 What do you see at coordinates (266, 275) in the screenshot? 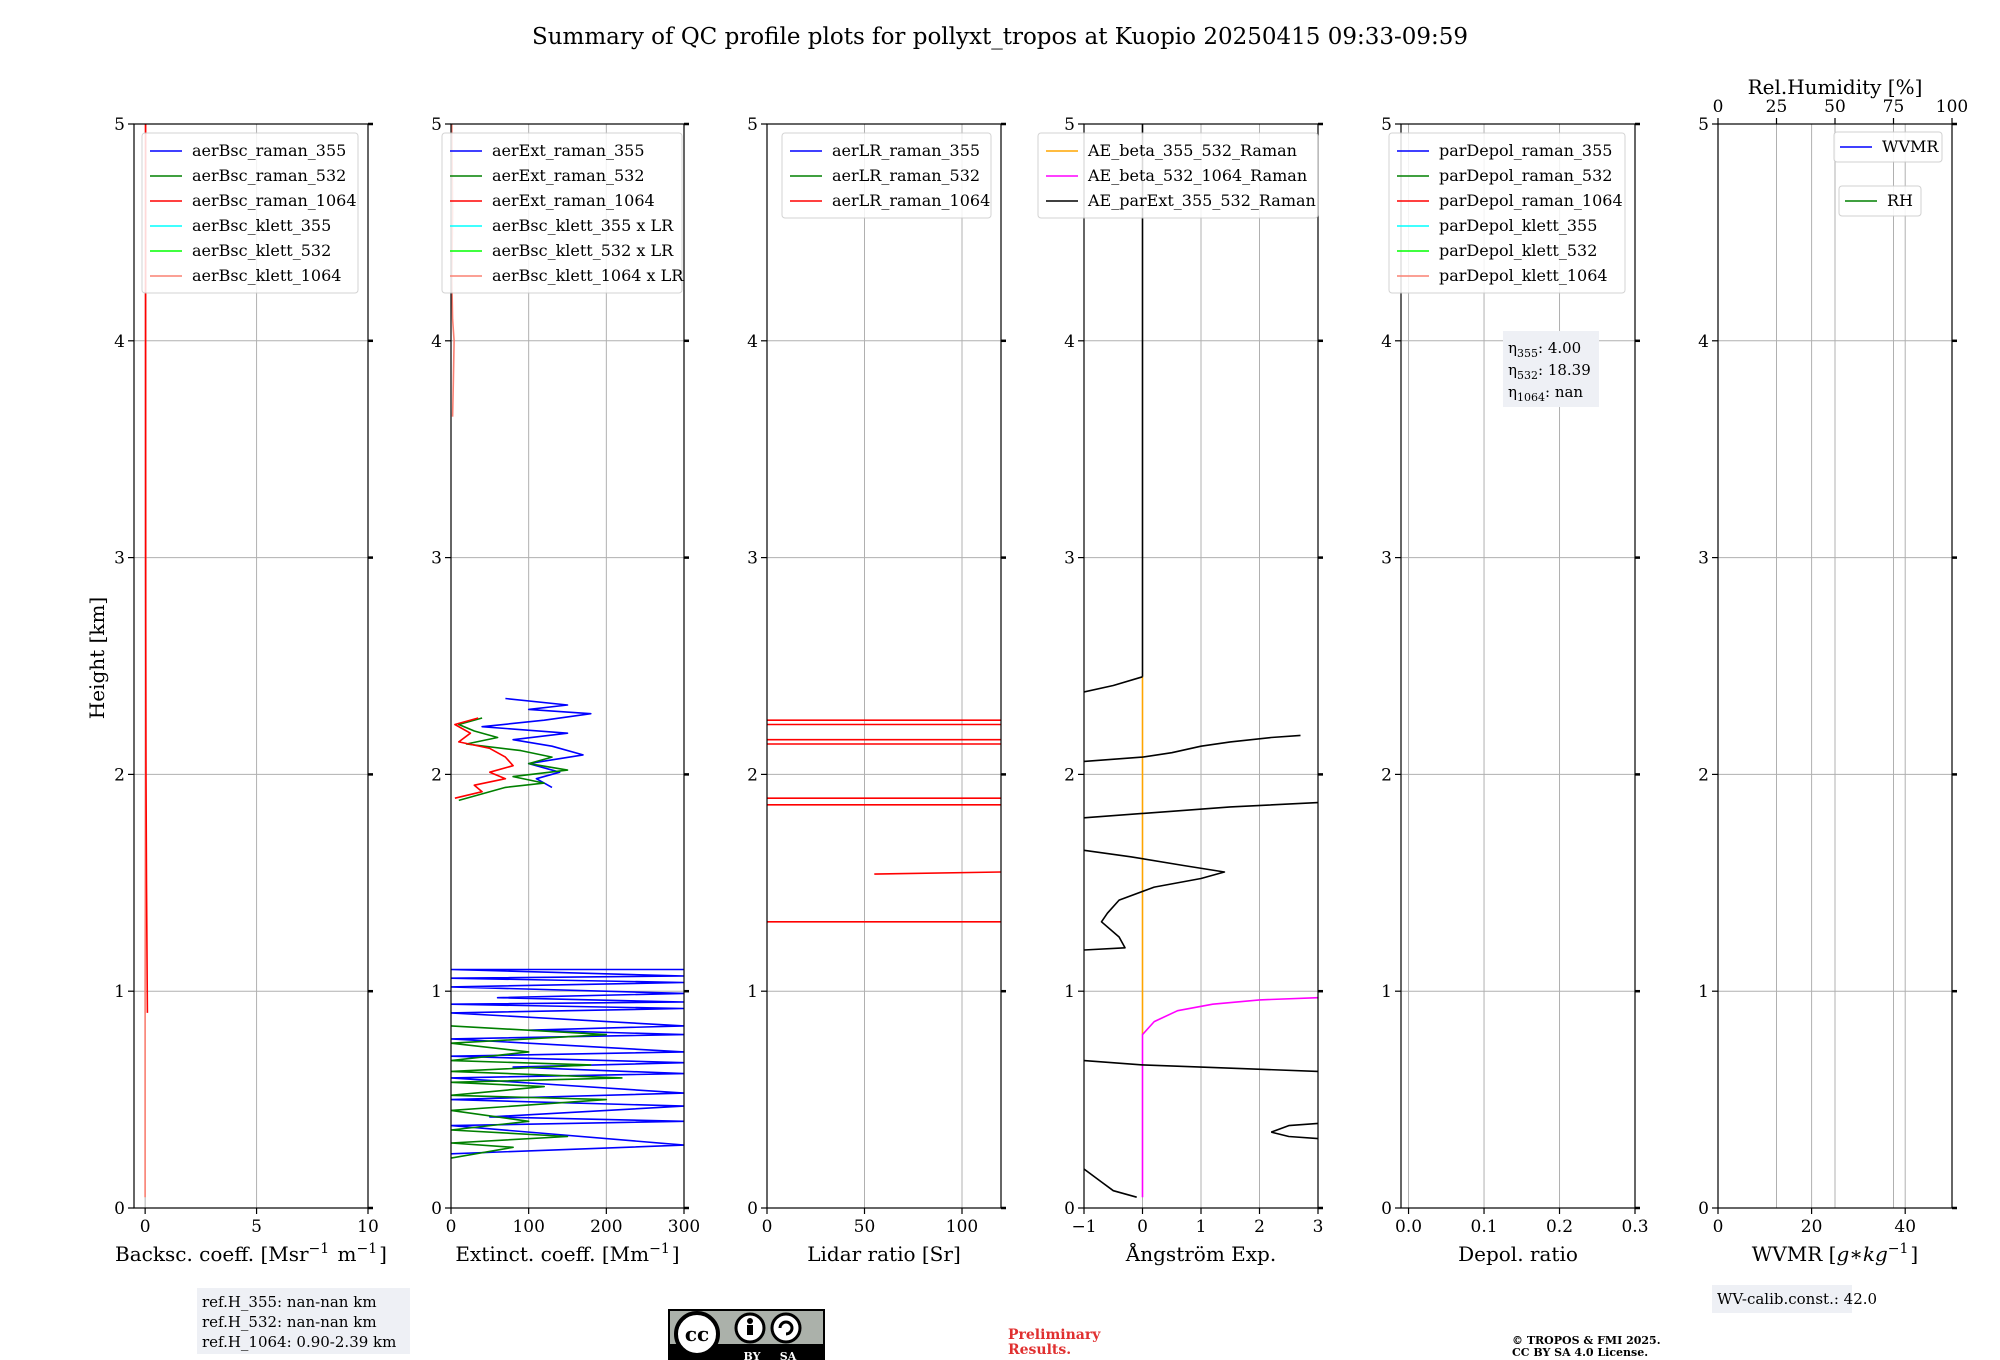
I see `legend-label: aerBsc_klett_1064` at bounding box center [266, 275].